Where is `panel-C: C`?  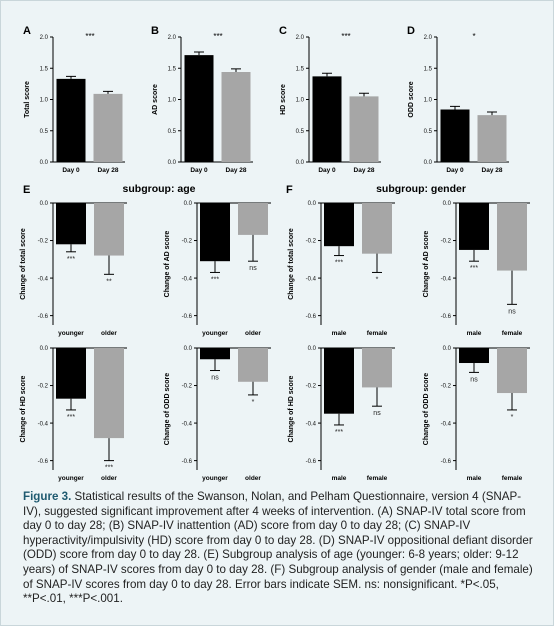 panel-C: C is located at coordinates (283, 31).